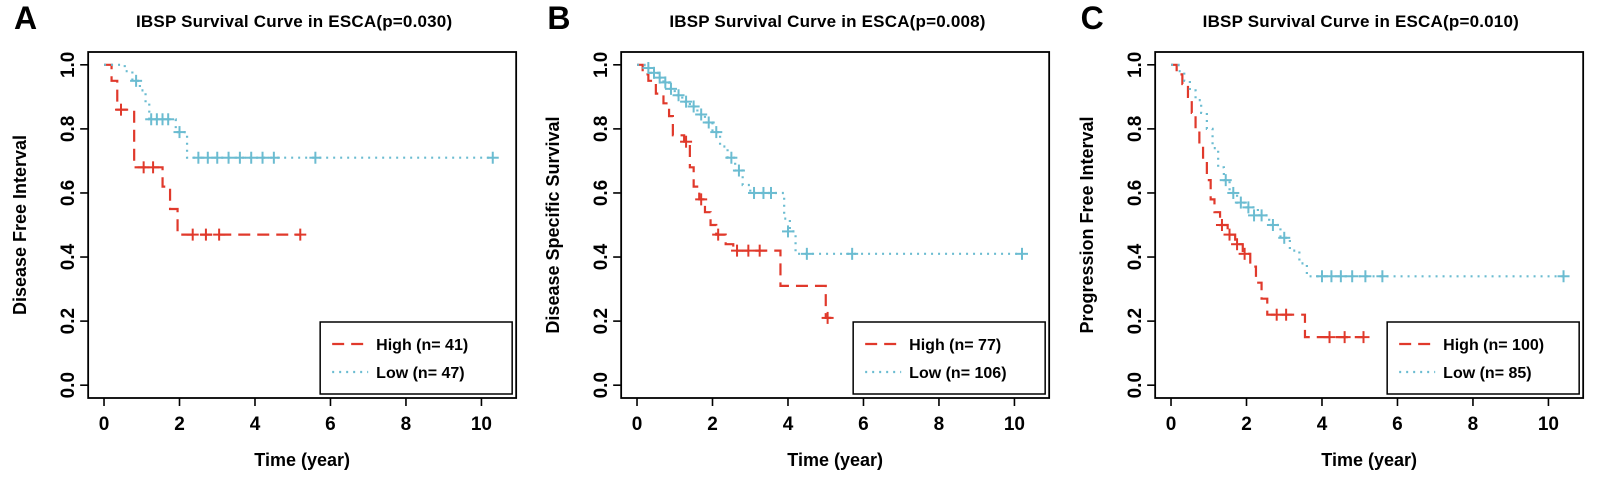 Image resolution: width=1600 pixels, height=502 pixels. I want to click on panel-letter-b: B, so click(559, 18).